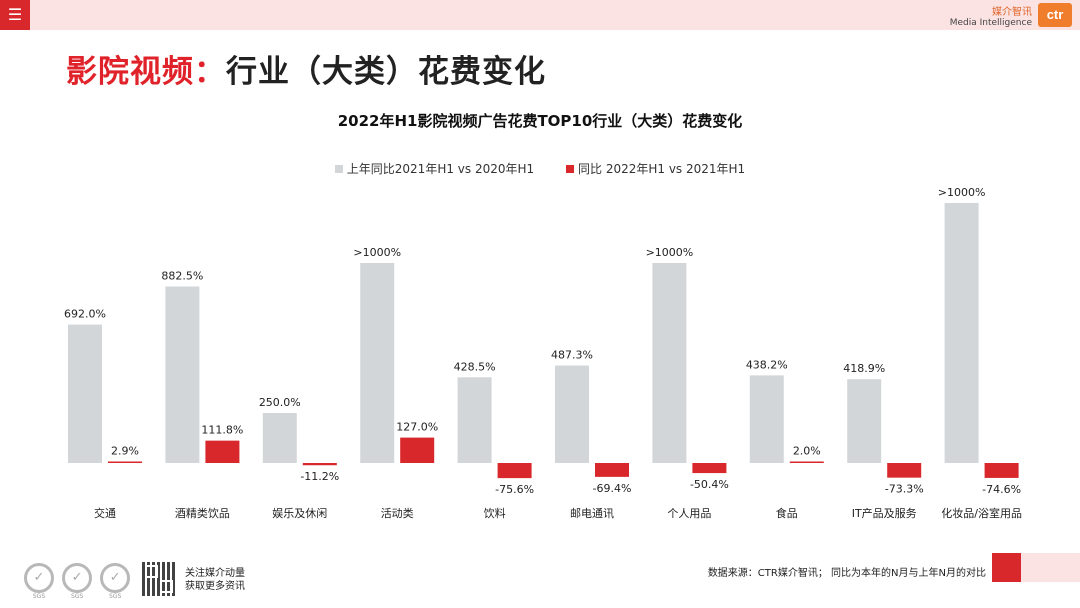  I want to click on category-label: 酒精类饮品, so click(202, 513).